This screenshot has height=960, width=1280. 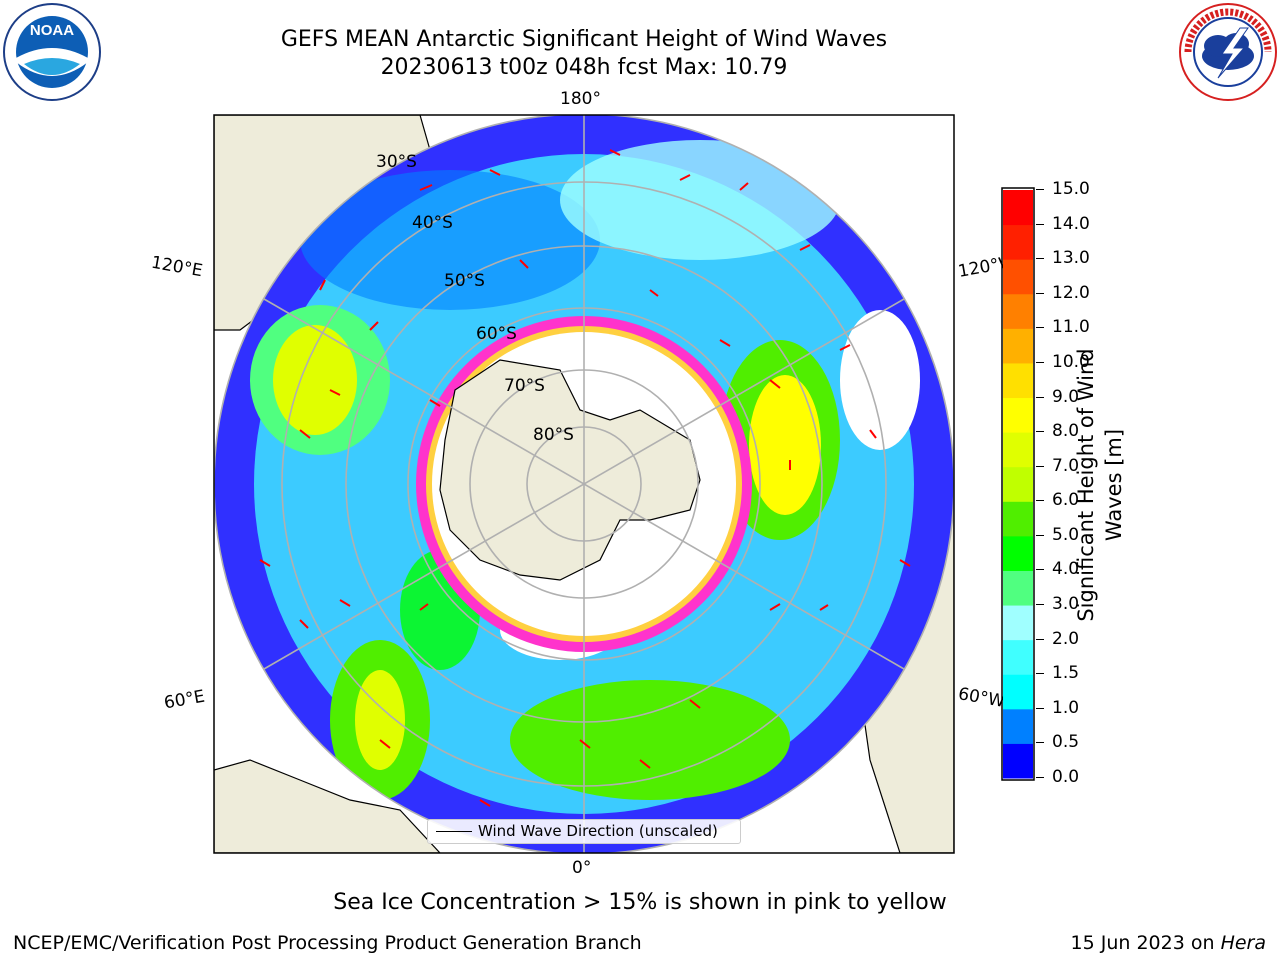 I want to click on antarctica-land, so click(x=570, y=470).